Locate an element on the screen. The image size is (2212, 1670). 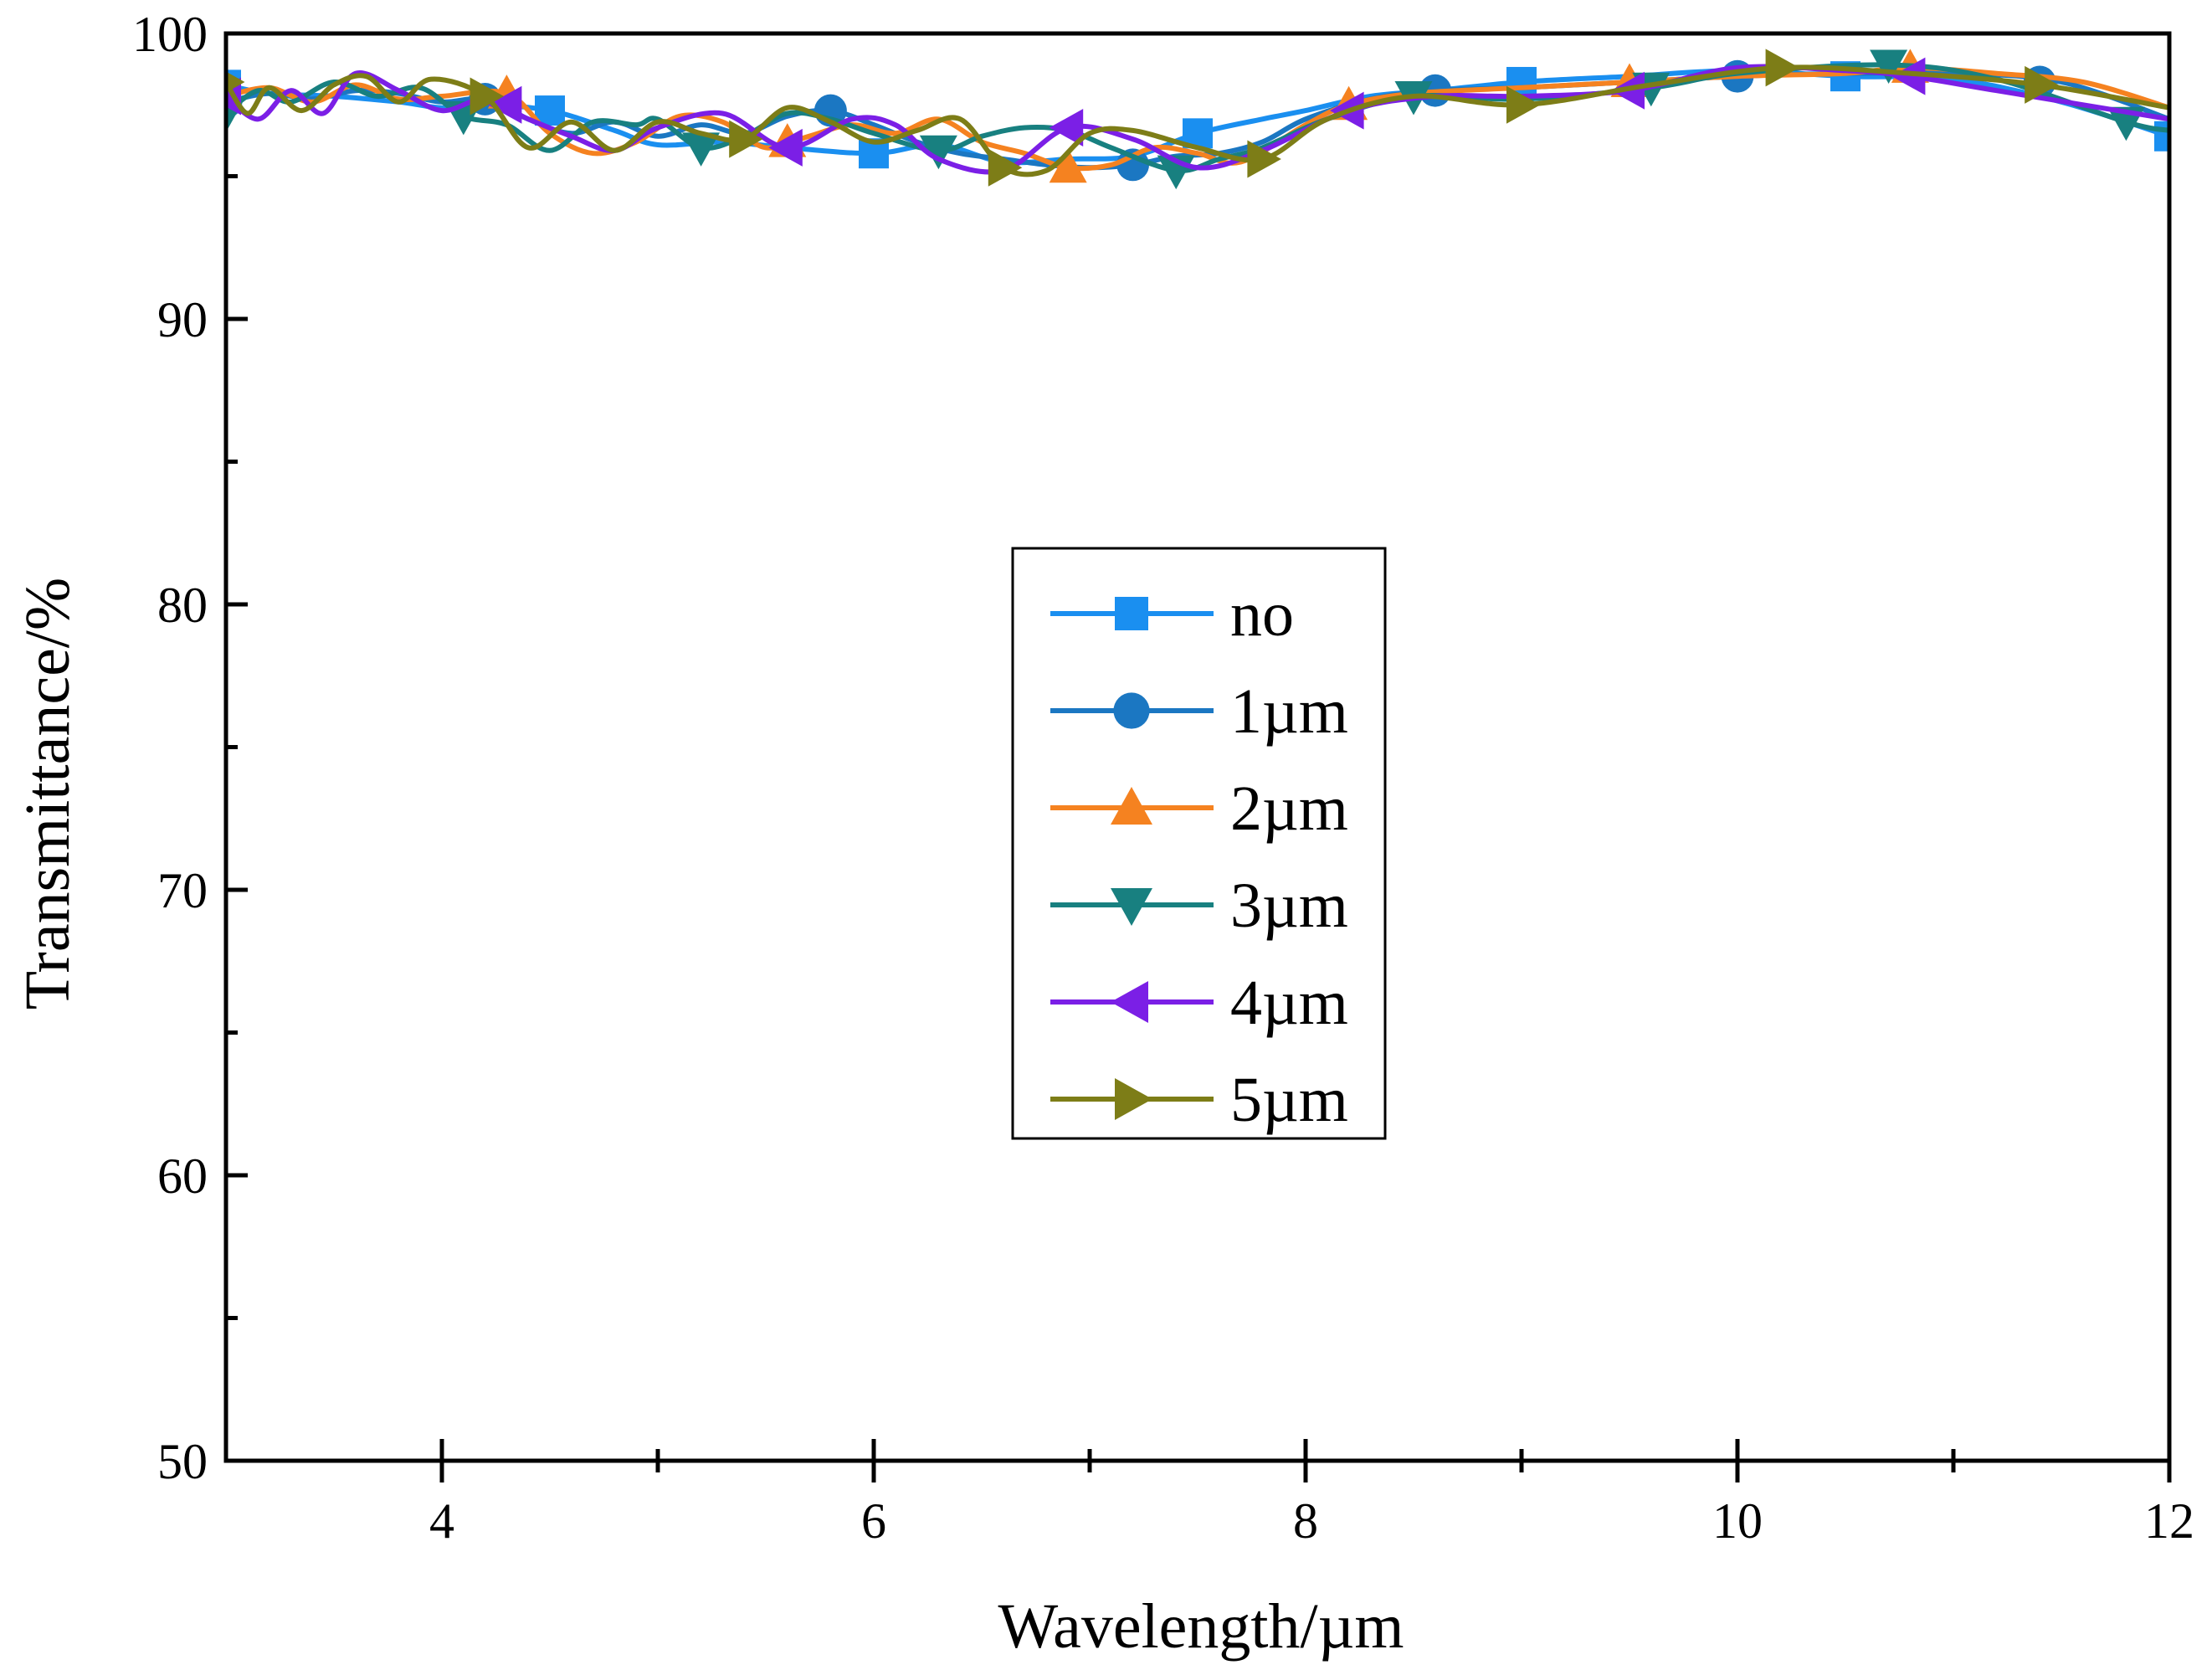
x-axis-title: Wavelength/µm is located at coordinates (1201, 1626).